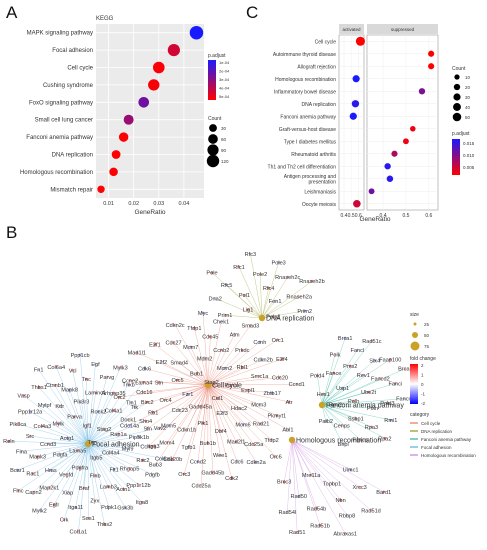 The height and width of the screenshot is (550, 487). What do you see at coordinates (353, 402) in the screenshot?
I see `gene-label: Polh` at bounding box center [353, 402].